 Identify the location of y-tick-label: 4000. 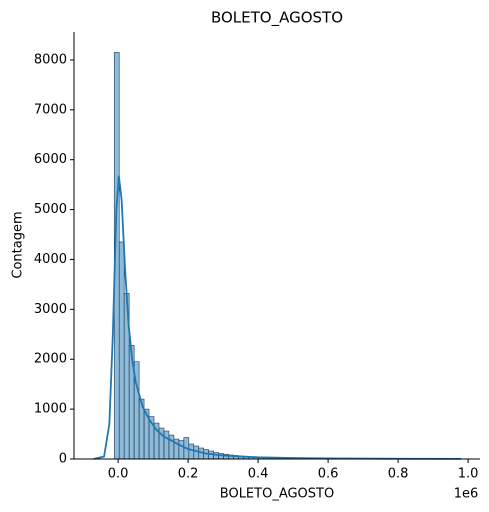
(50, 259).